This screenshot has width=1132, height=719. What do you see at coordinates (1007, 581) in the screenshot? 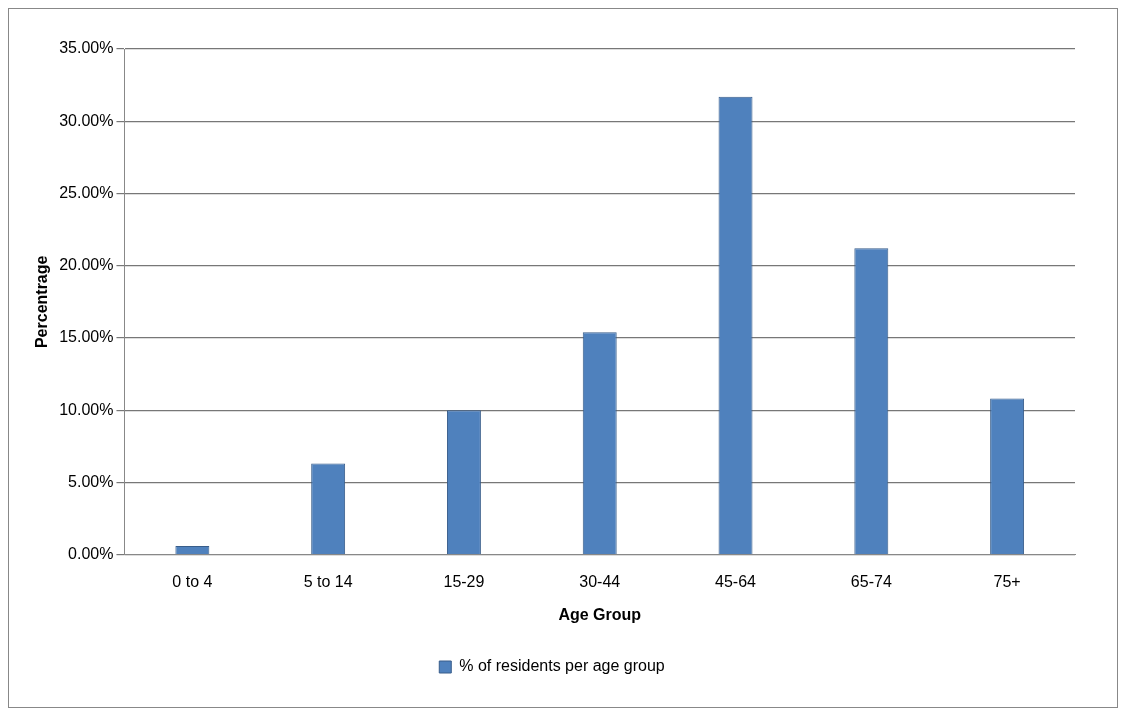
I see `x-tick-label: 75+` at bounding box center [1007, 581].